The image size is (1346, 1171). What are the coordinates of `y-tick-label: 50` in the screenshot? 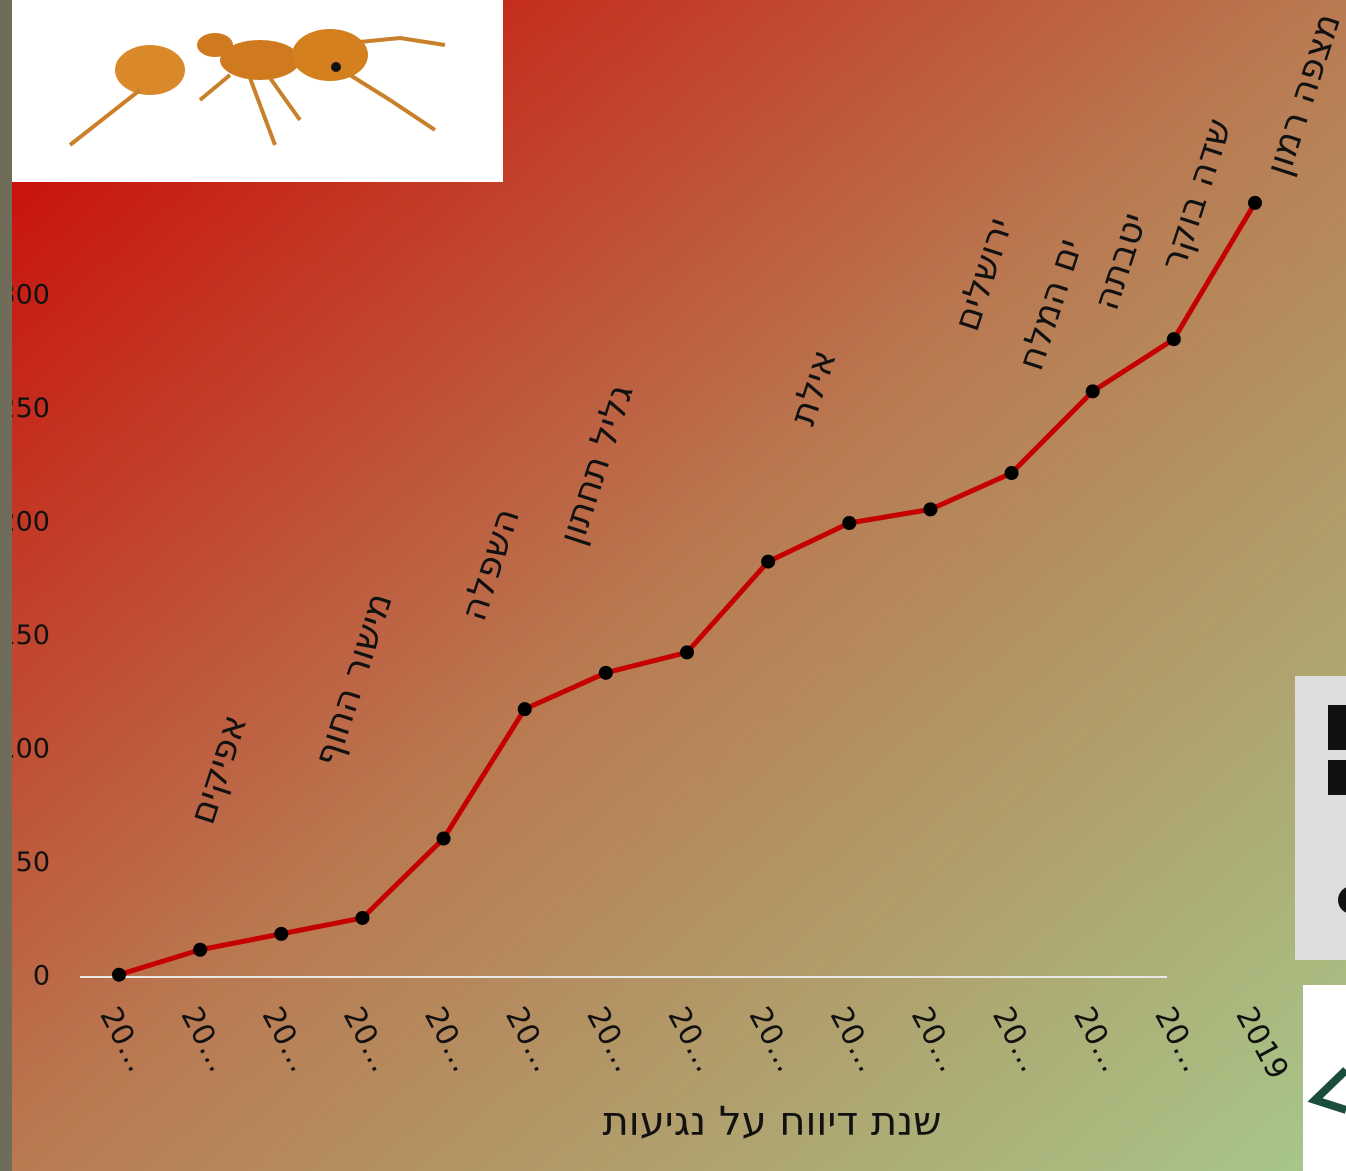 It's located at (33, 862).